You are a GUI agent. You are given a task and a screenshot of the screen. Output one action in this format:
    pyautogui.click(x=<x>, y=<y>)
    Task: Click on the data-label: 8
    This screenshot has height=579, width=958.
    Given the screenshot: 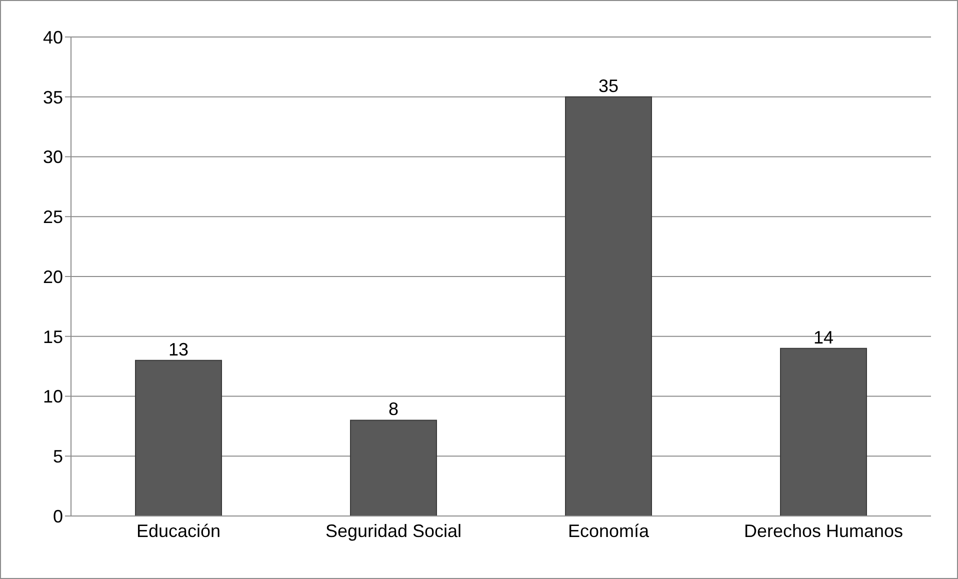 What is the action you would take?
    pyautogui.click(x=393, y=409)
    